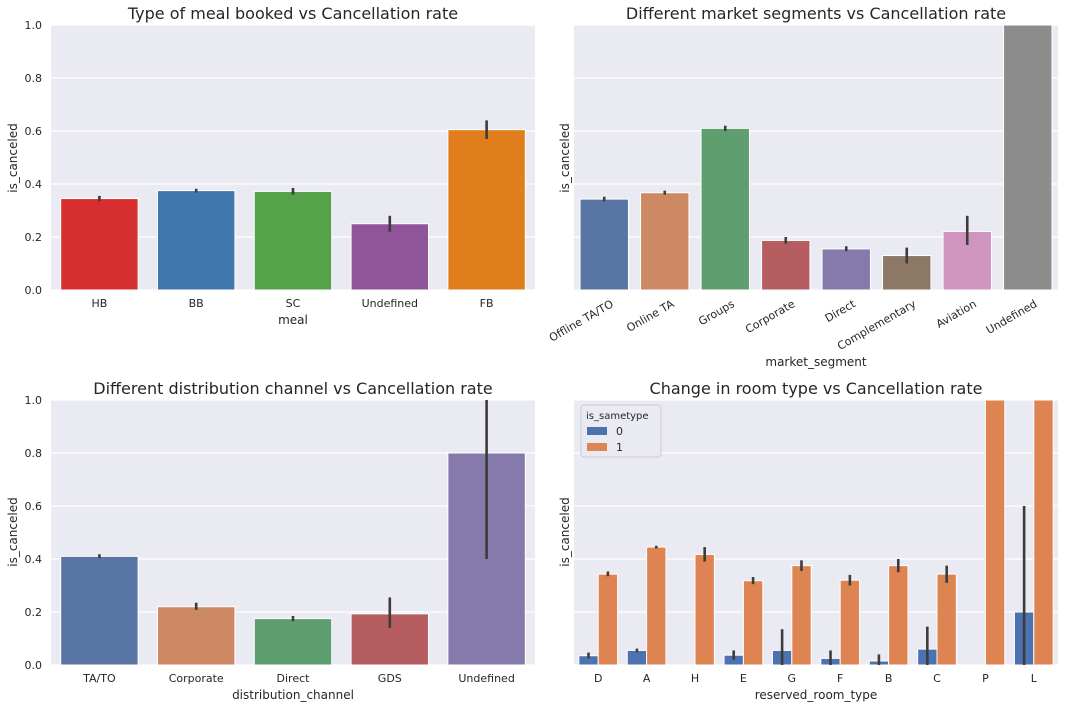 This screenshot has width=1065, height=708. What do you see at coordinates (937, 678) in the screenshot?
I see `x-tick-label: C` at bounding box center [937, 678].